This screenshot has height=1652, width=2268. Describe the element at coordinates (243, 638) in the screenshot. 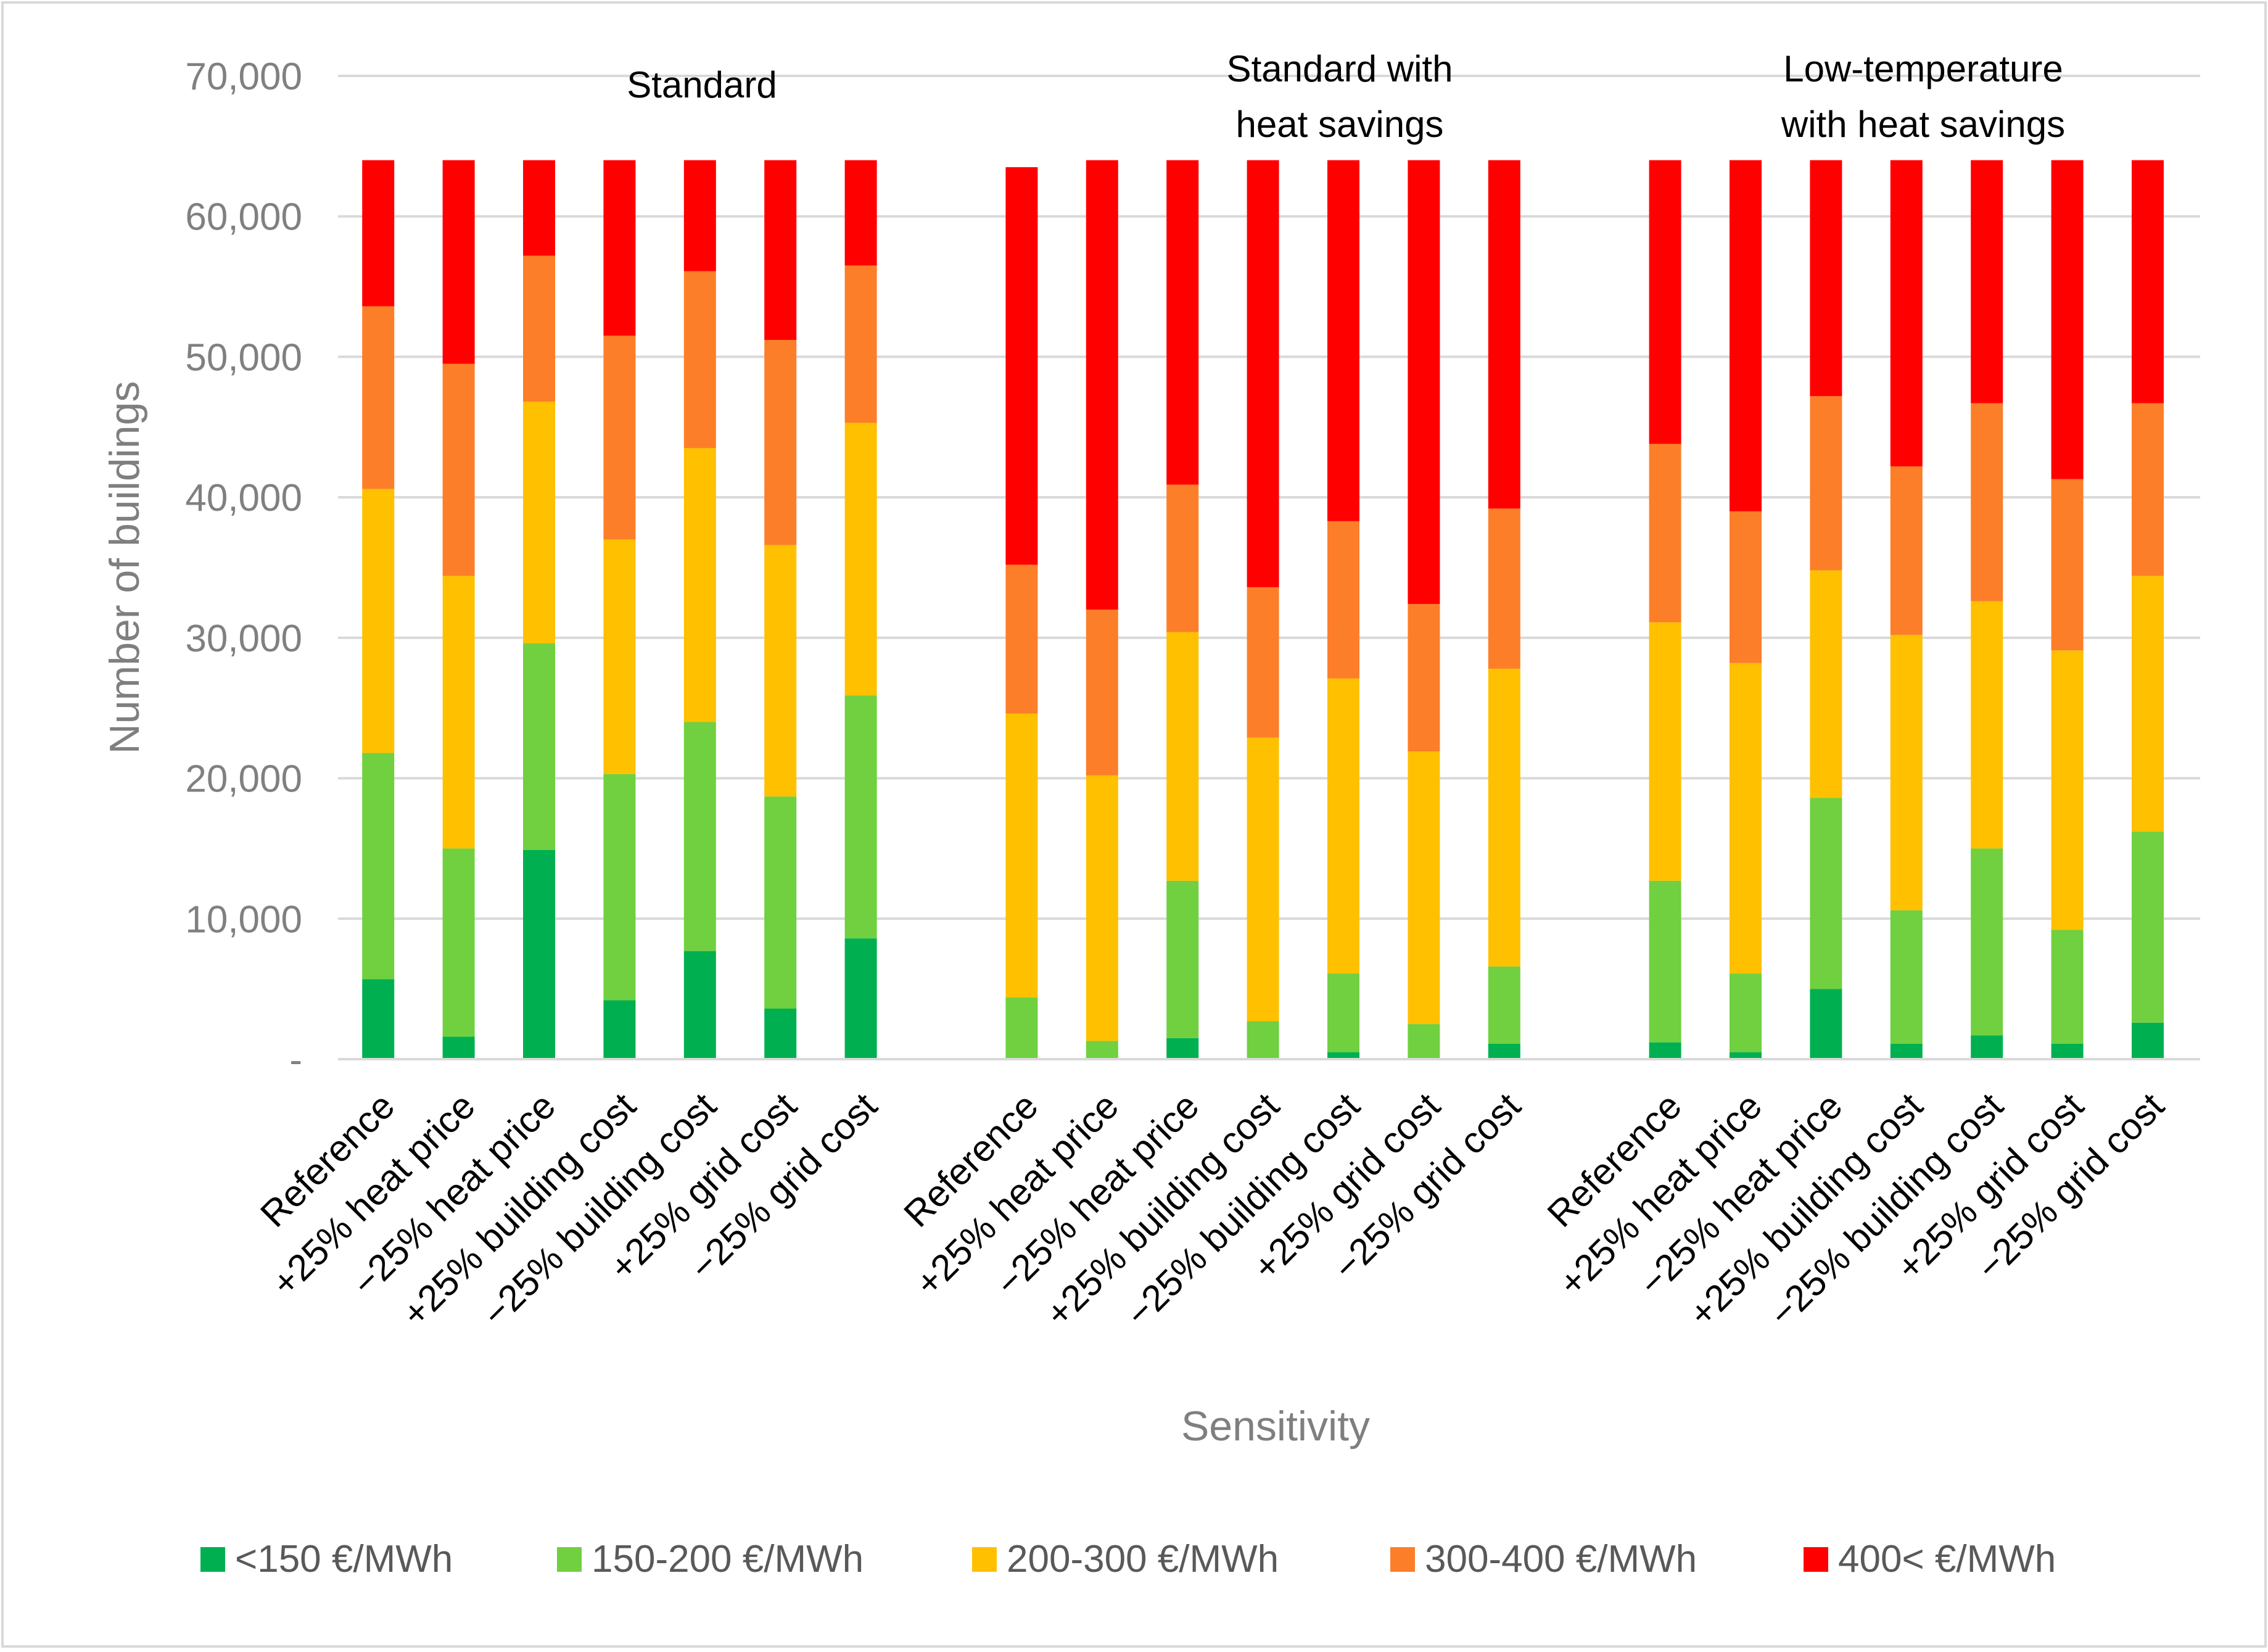

I see `y-tick-label: 30,000` at that location.